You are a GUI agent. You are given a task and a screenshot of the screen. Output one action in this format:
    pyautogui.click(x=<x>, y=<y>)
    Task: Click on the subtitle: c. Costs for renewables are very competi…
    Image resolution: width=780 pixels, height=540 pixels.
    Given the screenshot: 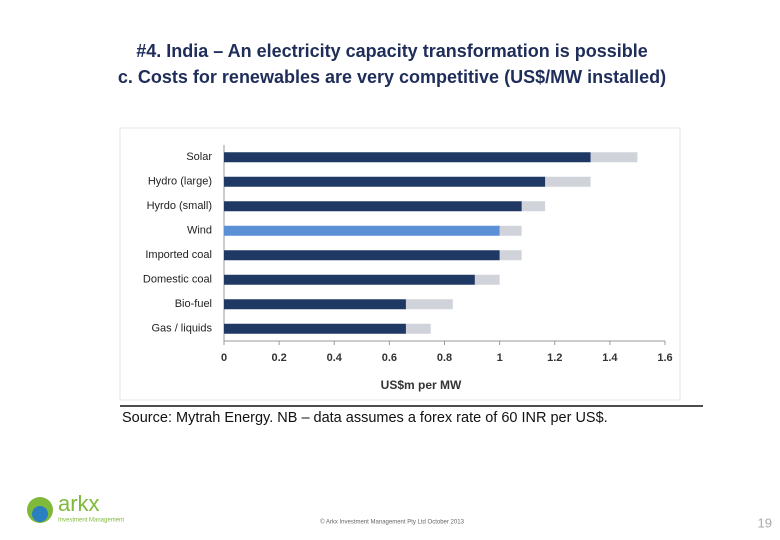 What is the action you would take?
    pyautogui.click(x=392, y=77)
    